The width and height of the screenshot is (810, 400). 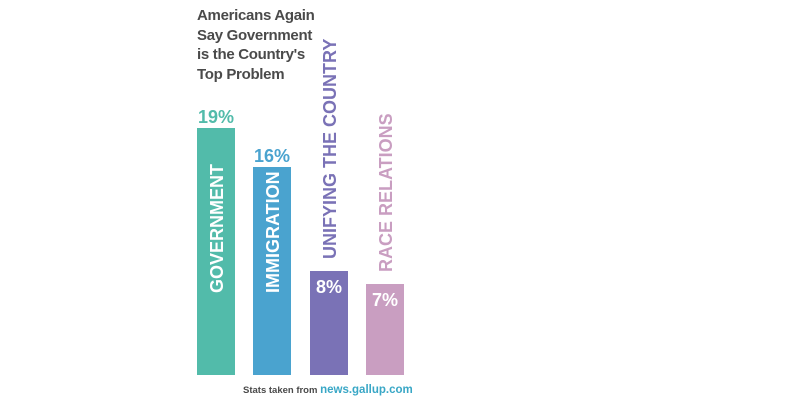 What do you see at coordinates (241, 74) in the screenshot?
I see `title-line: Top Problem` at bounding box center [241, 74].